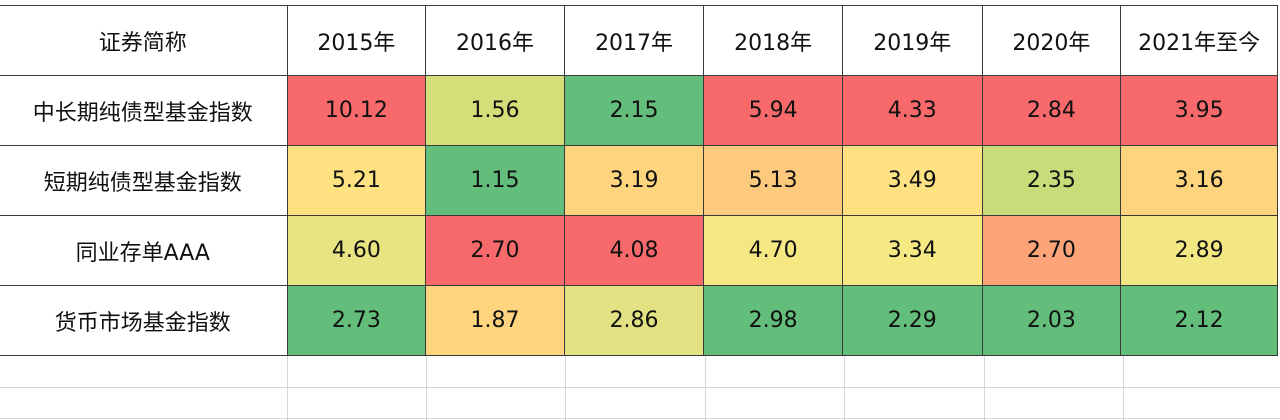 The height and width of the screenshot is (420, 1280). Describe the element at coordinates (1051, 110) in the screenshot. I see `heat-cell: 2.84` at that location.